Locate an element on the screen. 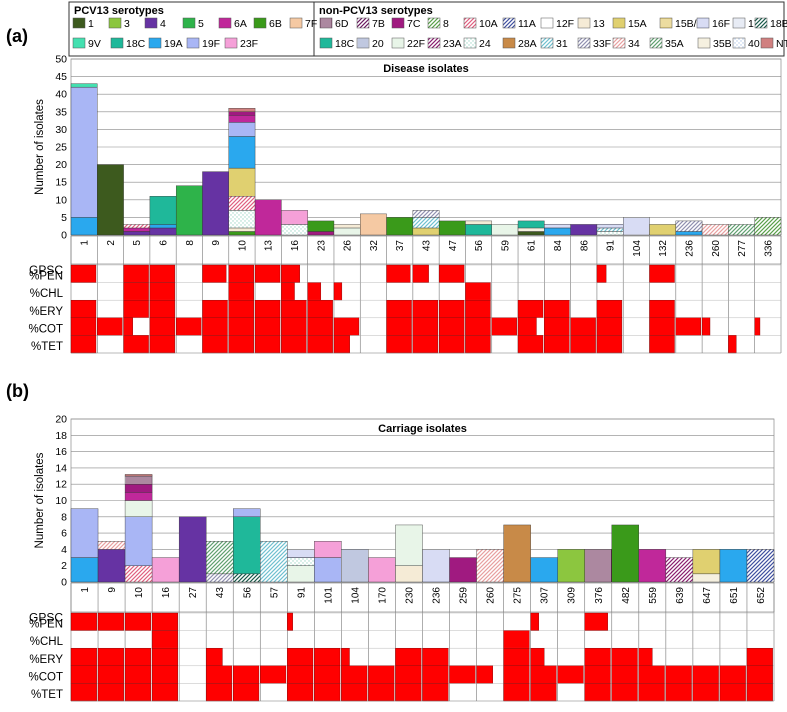 Image resolution: width=787 pixels, height=712 pixels. legend-item-33f: 33F is located at coordinates (594, 43).